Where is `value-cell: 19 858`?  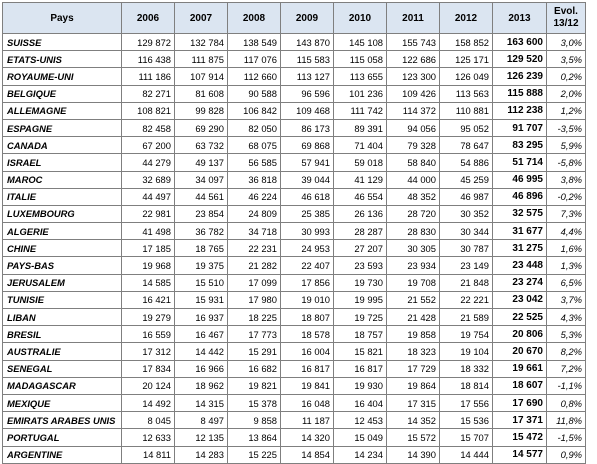 value-cell: 19 858 is located at coordinates (413, 334).